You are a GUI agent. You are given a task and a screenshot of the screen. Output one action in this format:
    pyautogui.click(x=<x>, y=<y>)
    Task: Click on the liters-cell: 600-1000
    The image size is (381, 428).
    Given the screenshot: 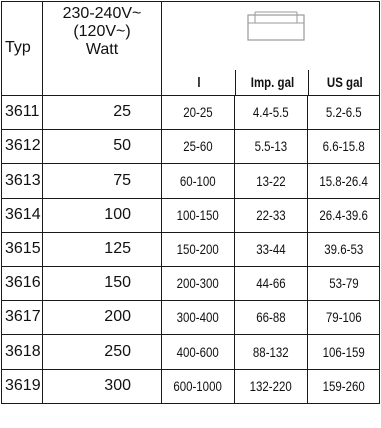 What is the action you would take?
    pyautogui.click(x=198, y=386)
    